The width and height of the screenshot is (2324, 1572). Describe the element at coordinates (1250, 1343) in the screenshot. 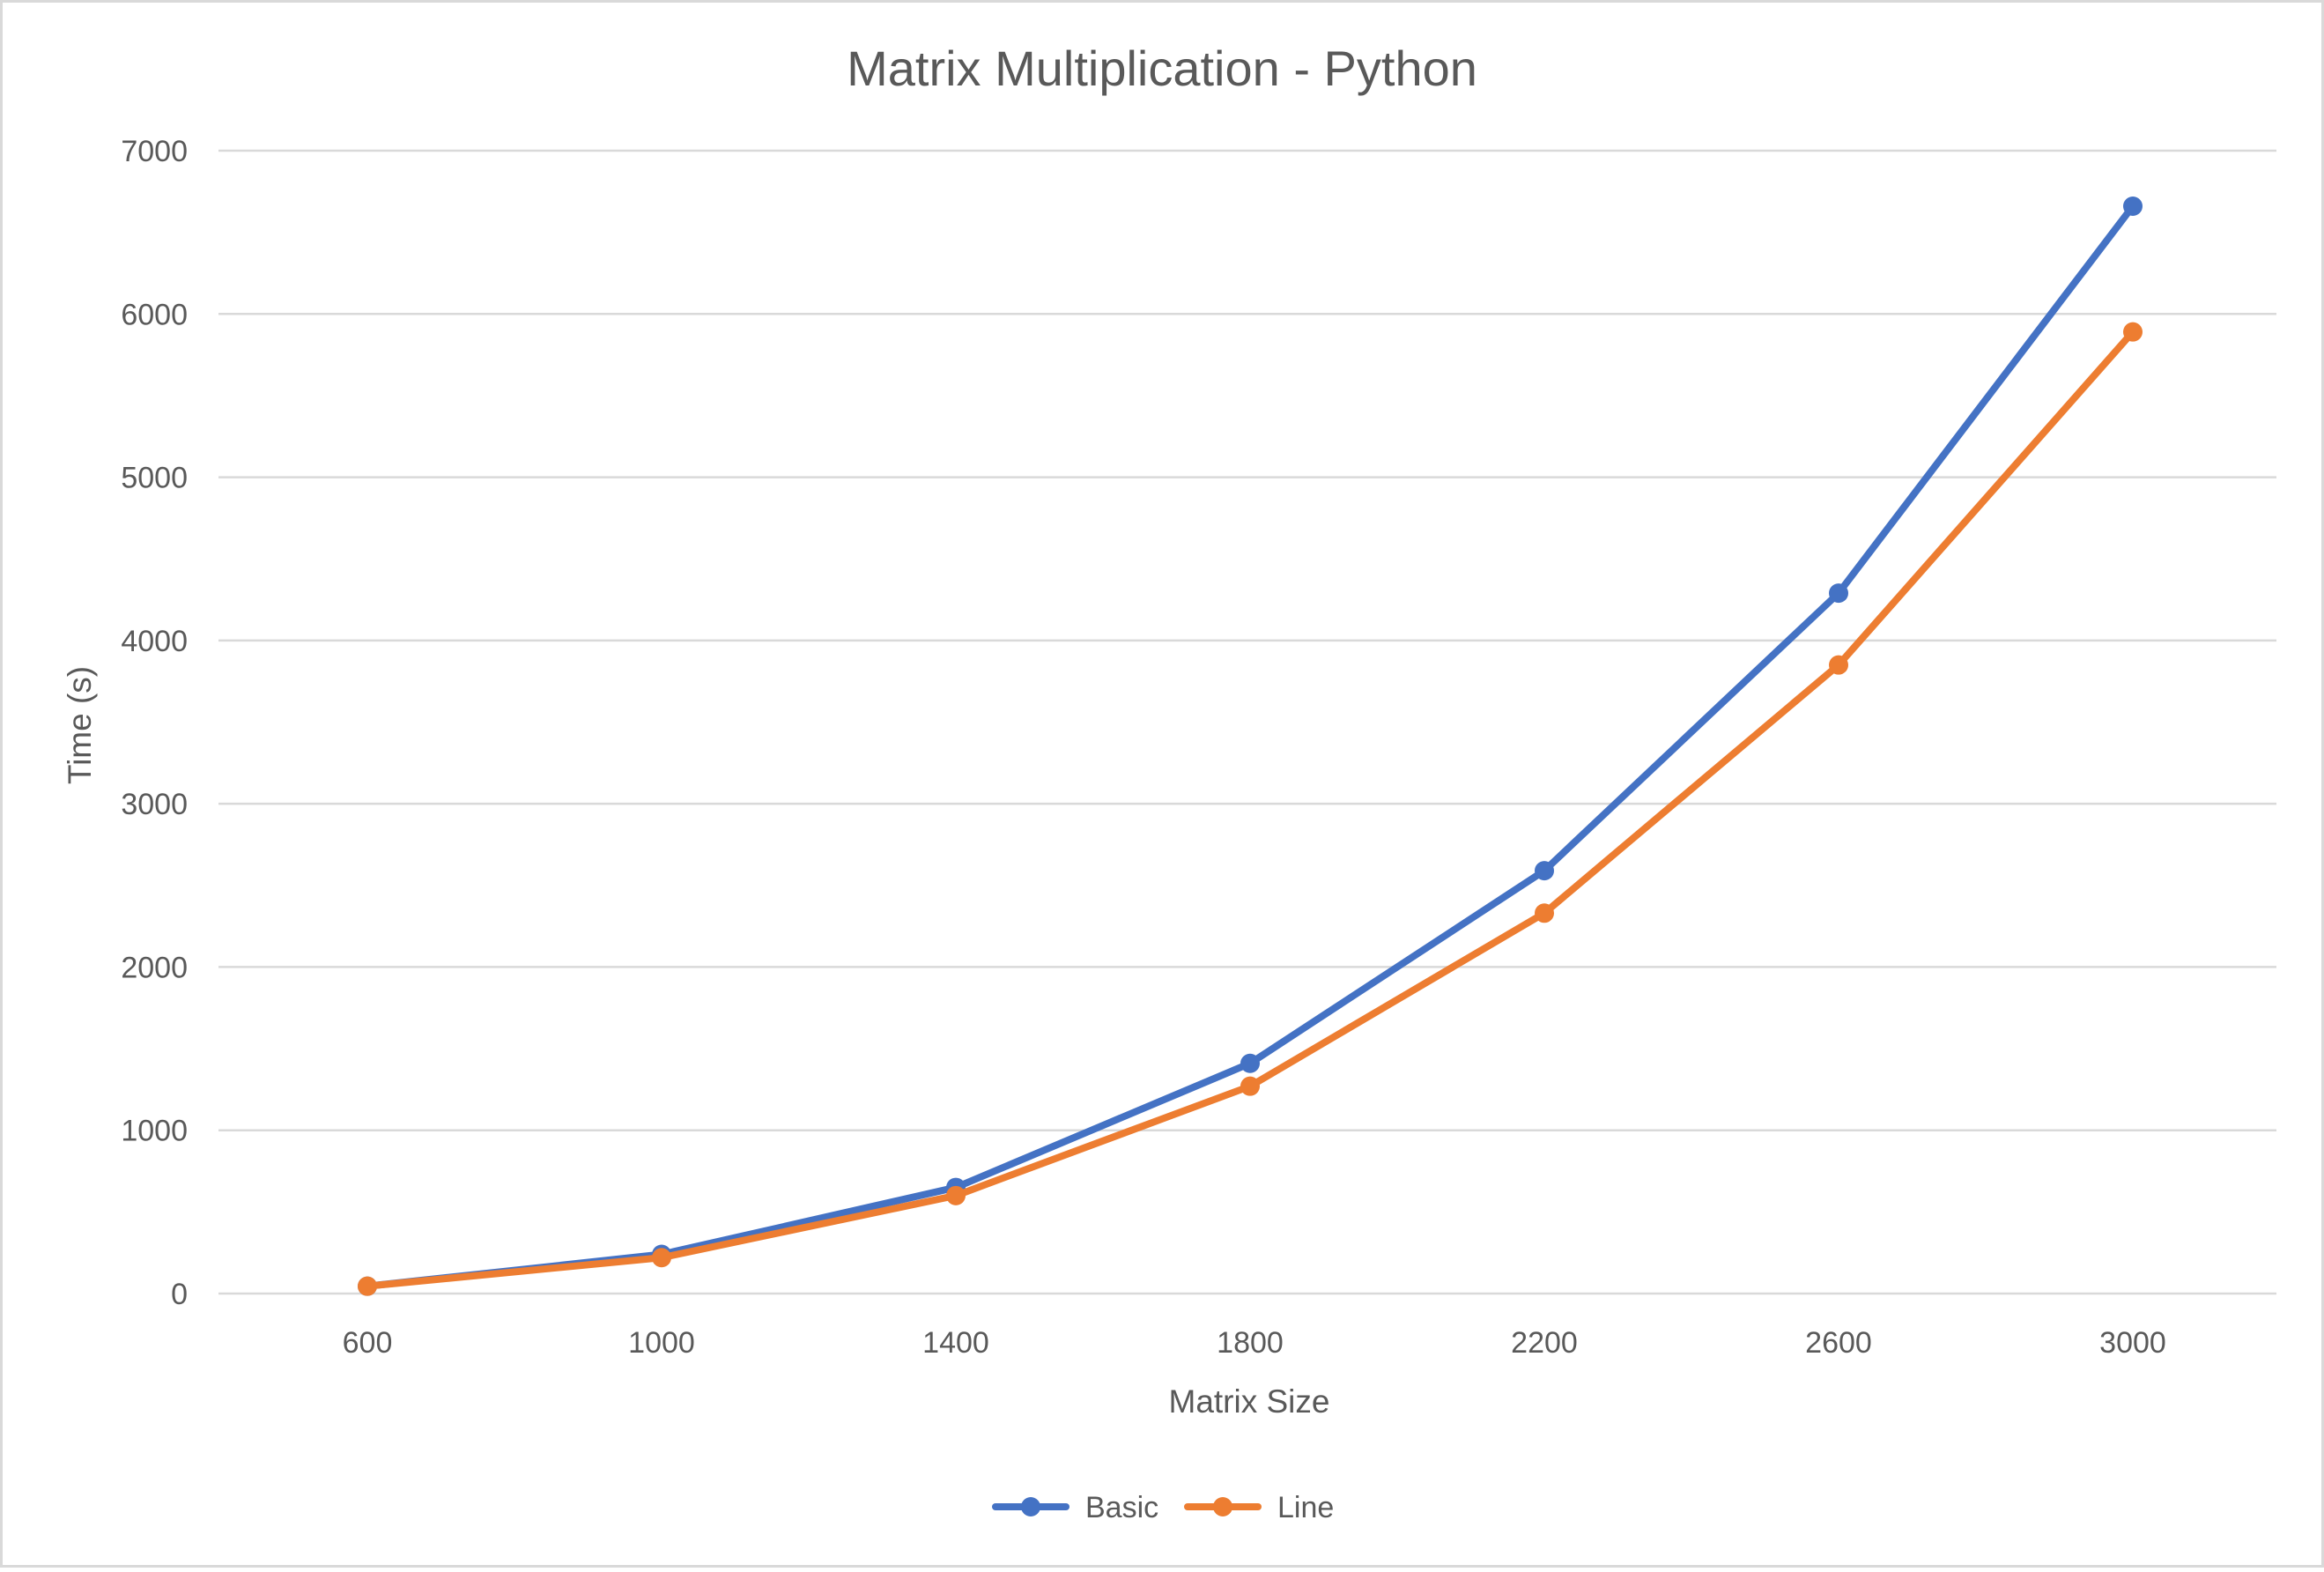

I see `x-tick-label: 1800` at that location.